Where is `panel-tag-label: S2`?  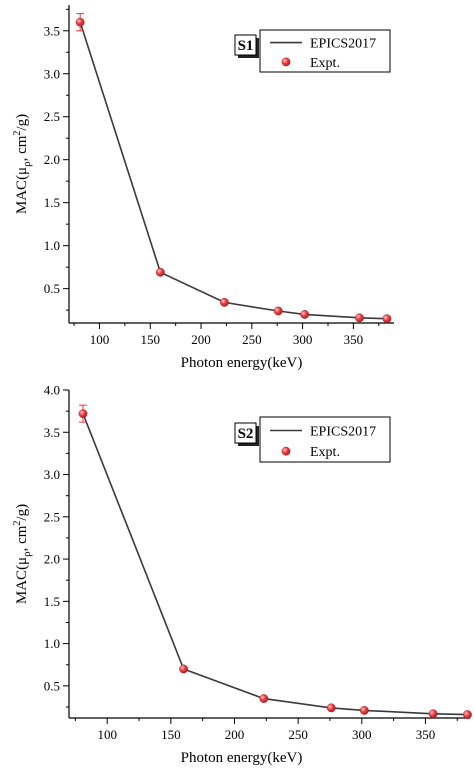 panel-tag-label: S2 is located at coordinates (246, 434).